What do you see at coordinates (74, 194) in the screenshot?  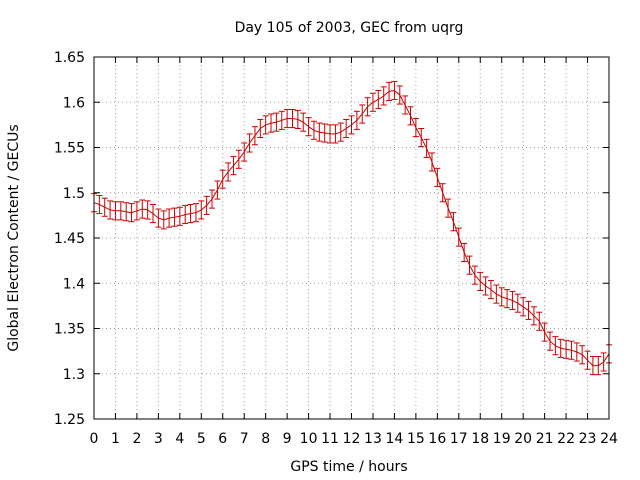 I see `y-tick-label: 1.5` at bounding box center [74, 194].